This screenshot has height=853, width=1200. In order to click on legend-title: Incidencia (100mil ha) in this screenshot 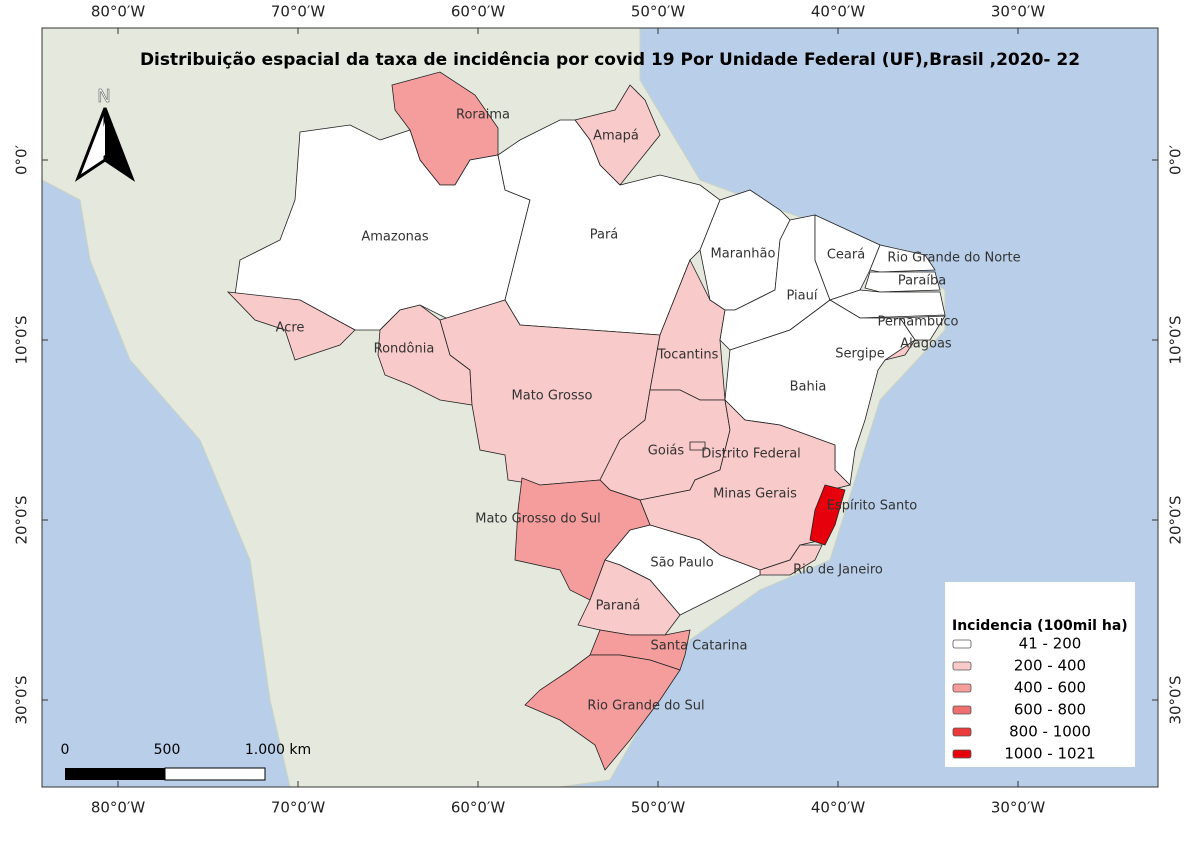, I will do `click(1040, 626)`.